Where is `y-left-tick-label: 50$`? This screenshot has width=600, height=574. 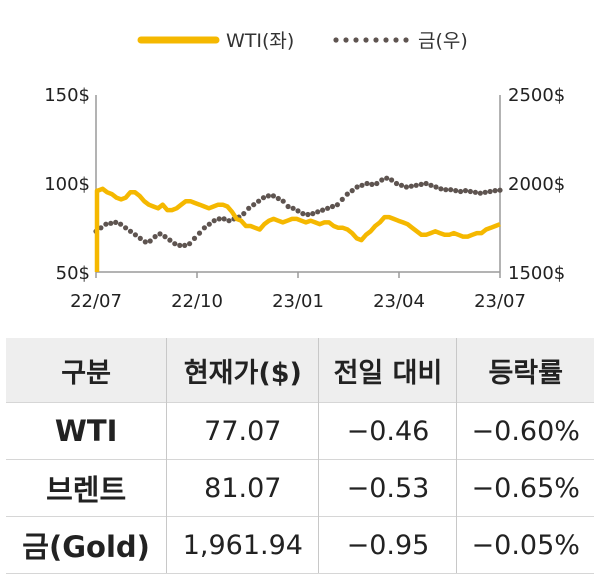 y-left-tick-label: 50$ is located at coordinates (73, 273).